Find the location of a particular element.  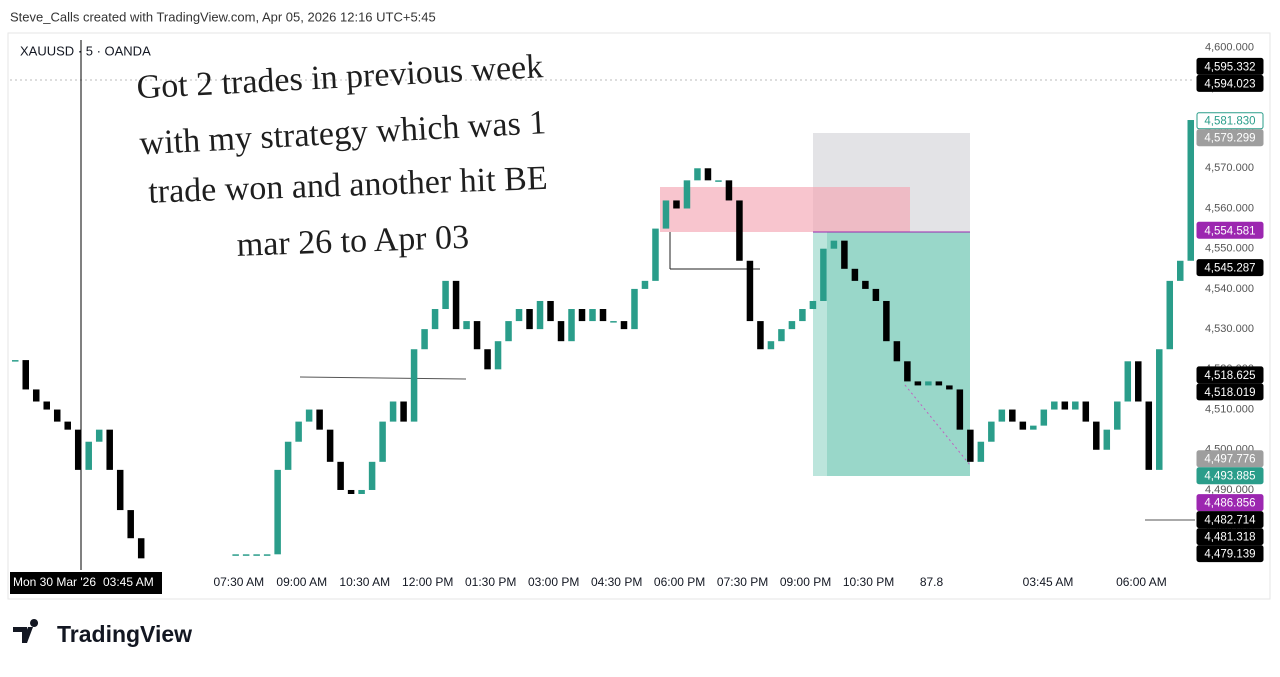

x-tick-label: 09:00 PM is located at coordinates (805, 582).